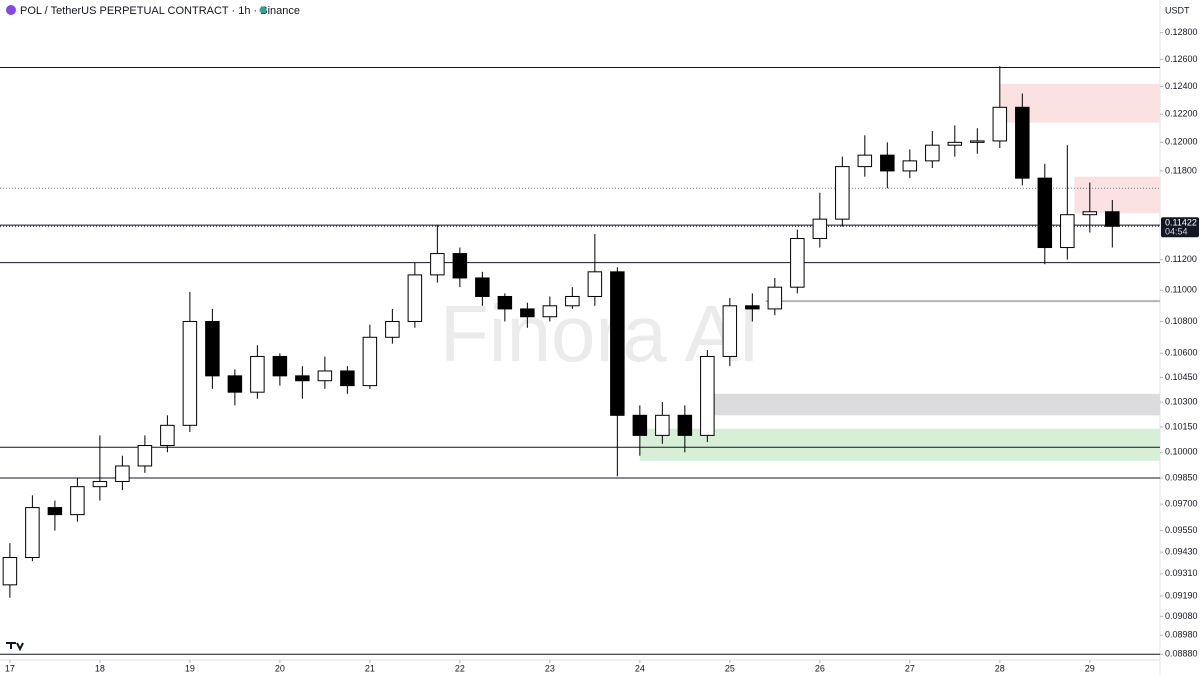 This screenshot has height=675, width=1200. Describe the element at coordinates (1181, 321) in the screenshot. I see `y-tick-label: 0.10800` at that location.